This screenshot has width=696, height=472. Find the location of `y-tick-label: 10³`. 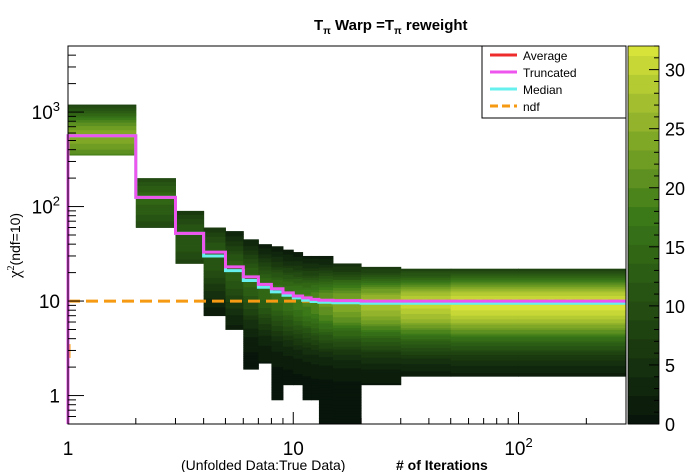

y-tick-label: 10³ is located at coordinates (46, 111).